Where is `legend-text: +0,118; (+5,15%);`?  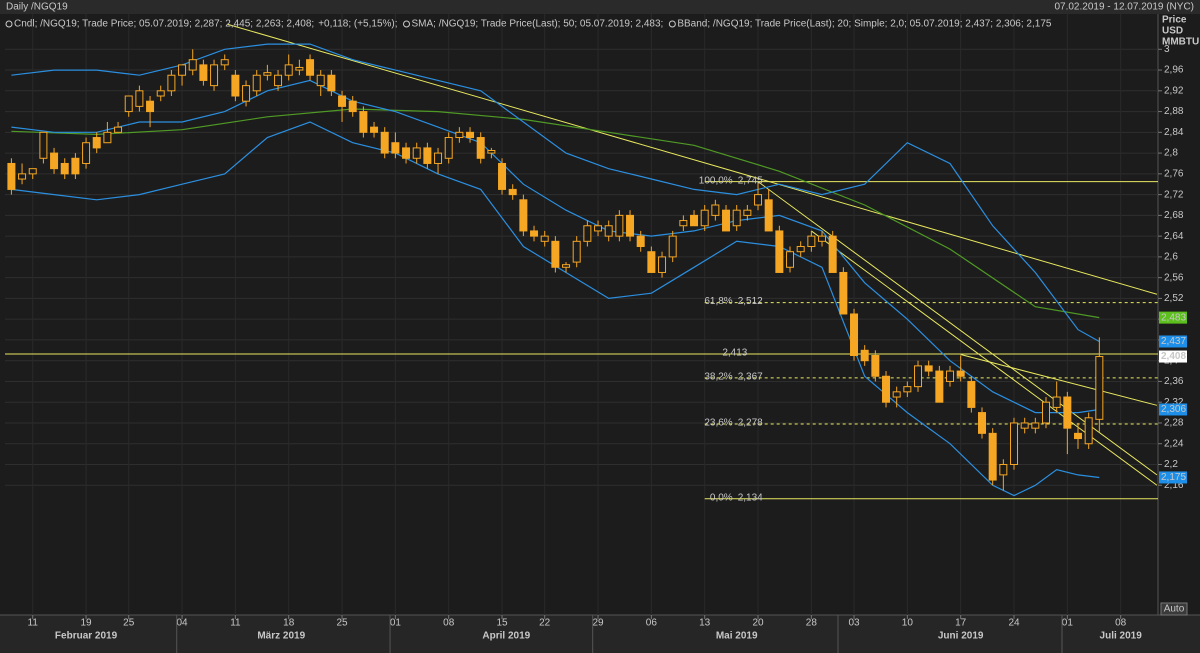 legend-text: +0,118; (+5,15%); is located at coordinates (357, 24).